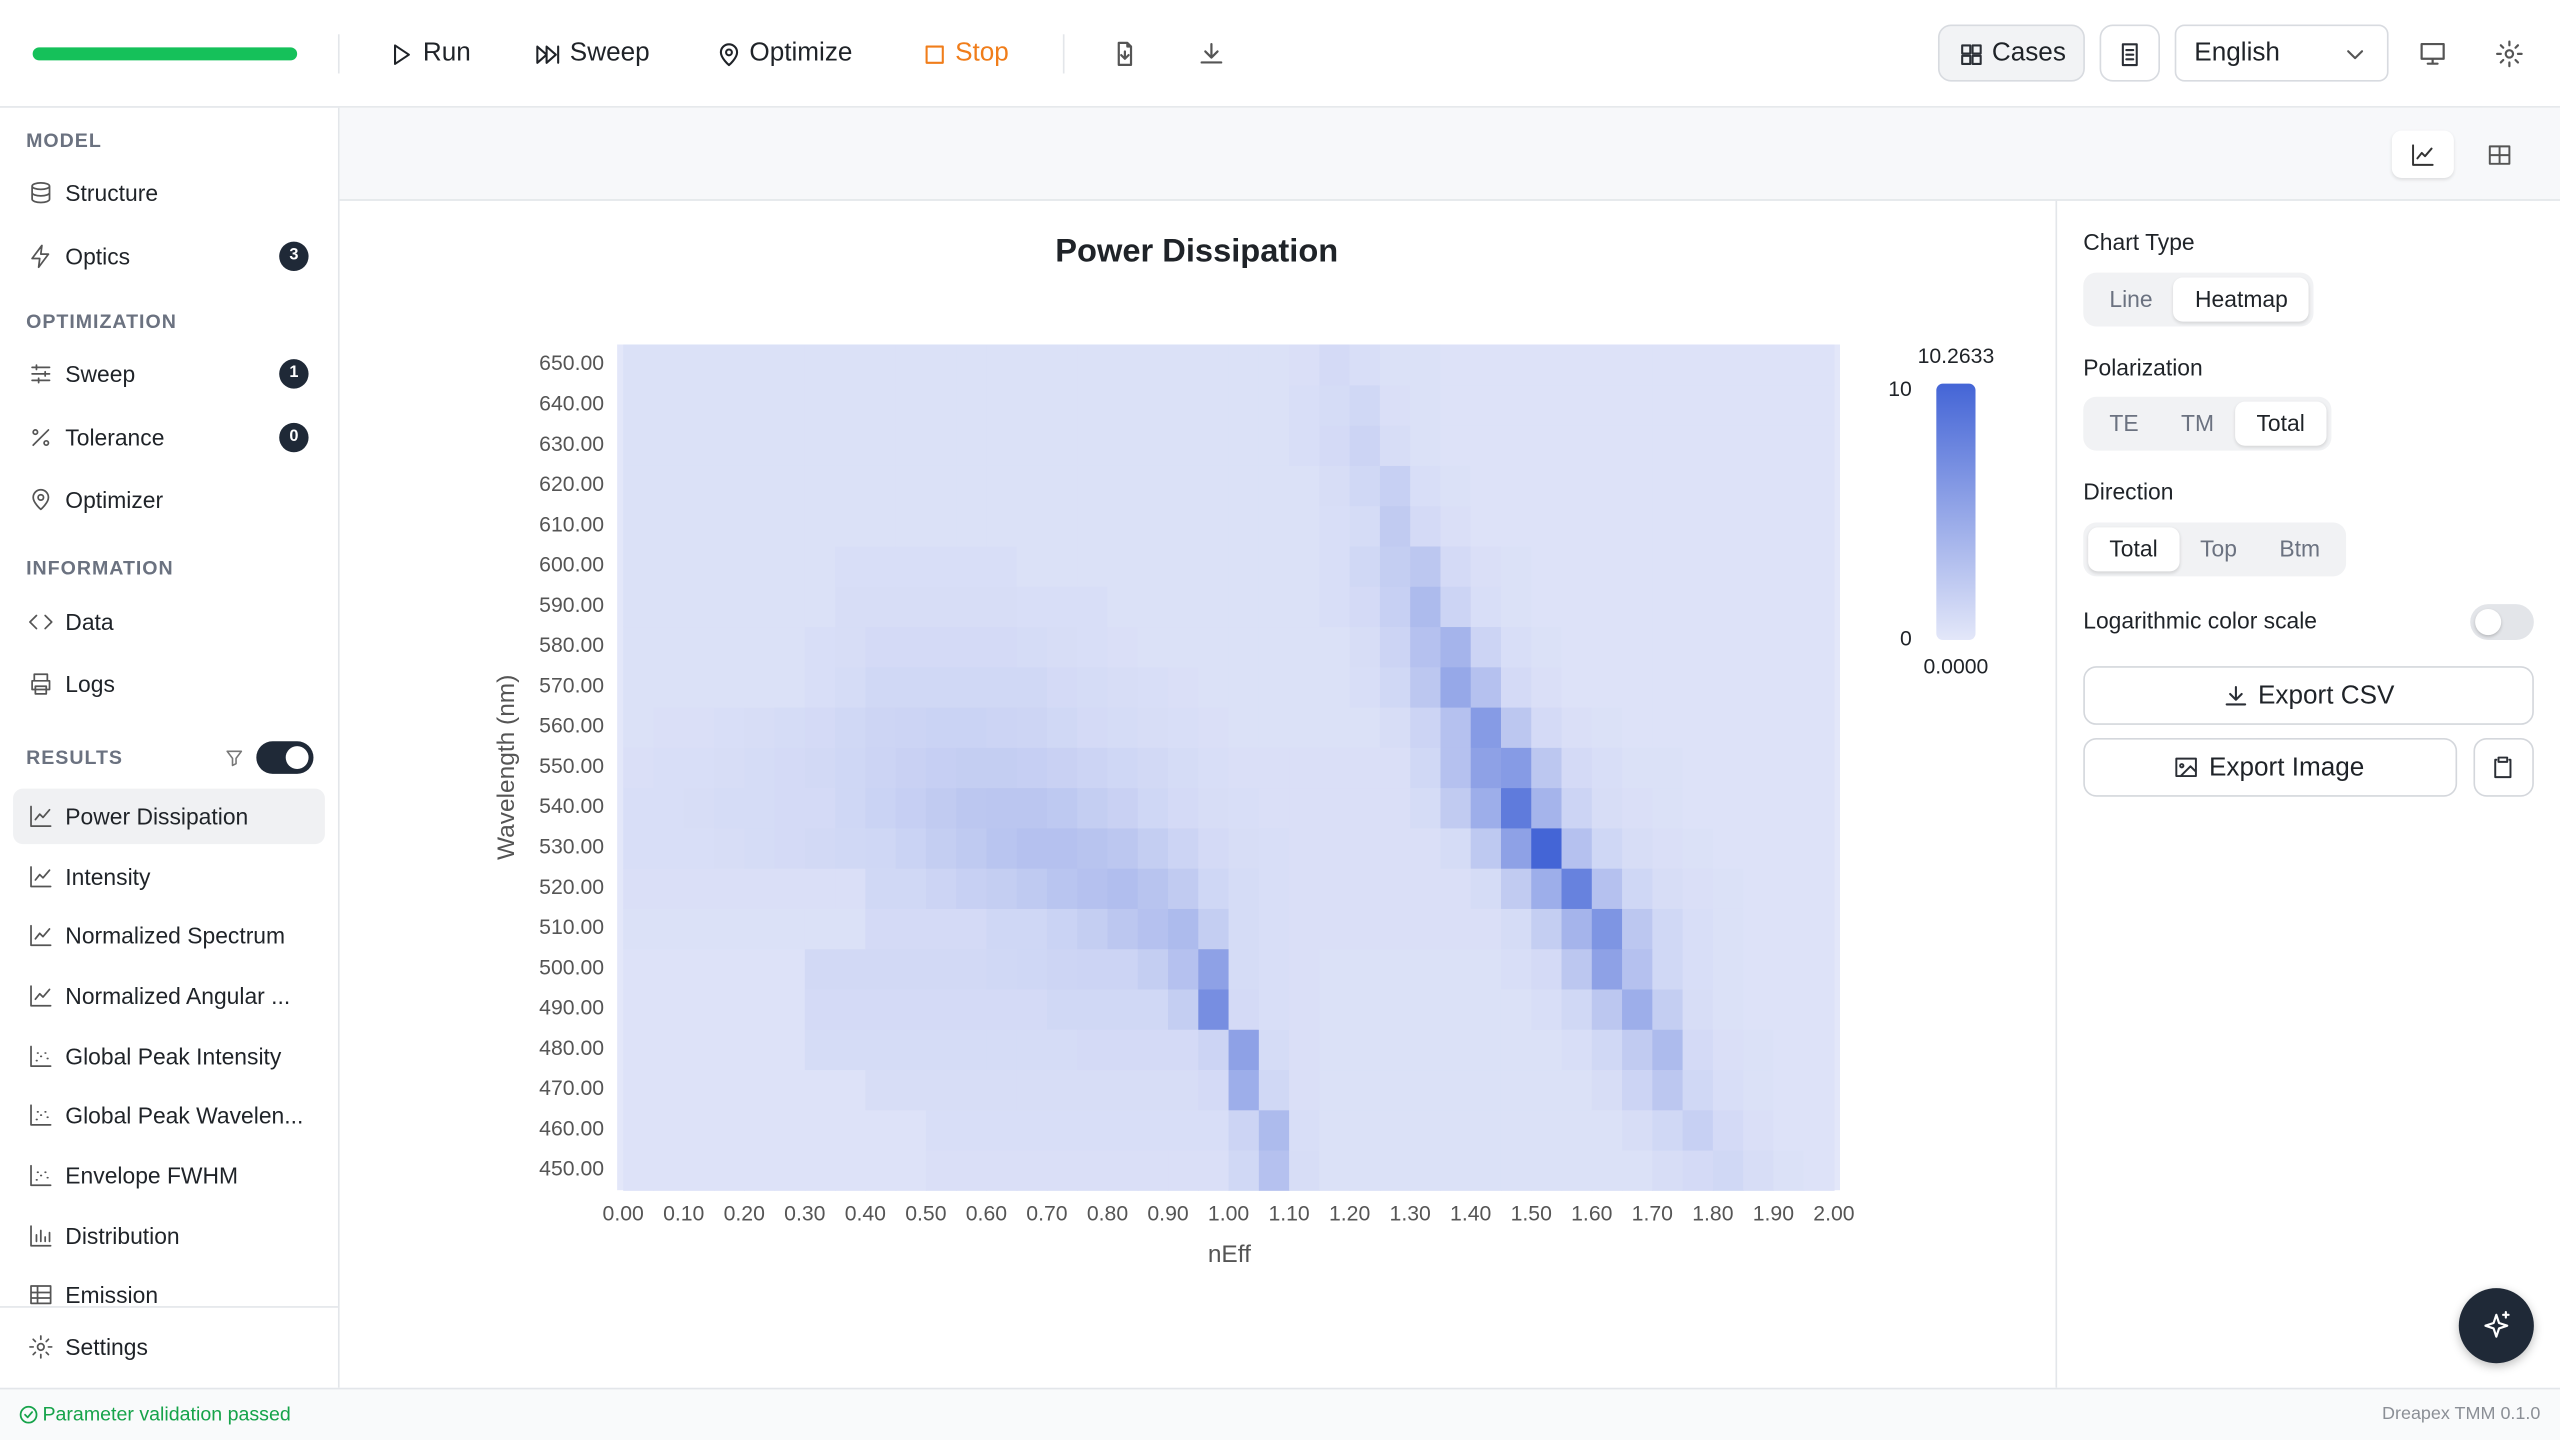 The height and width of the screenshot is (1440, 2560). Describe the element at coordinates (115, 437) in the screenshot. I see `nav-item: Tolerance` at that location.